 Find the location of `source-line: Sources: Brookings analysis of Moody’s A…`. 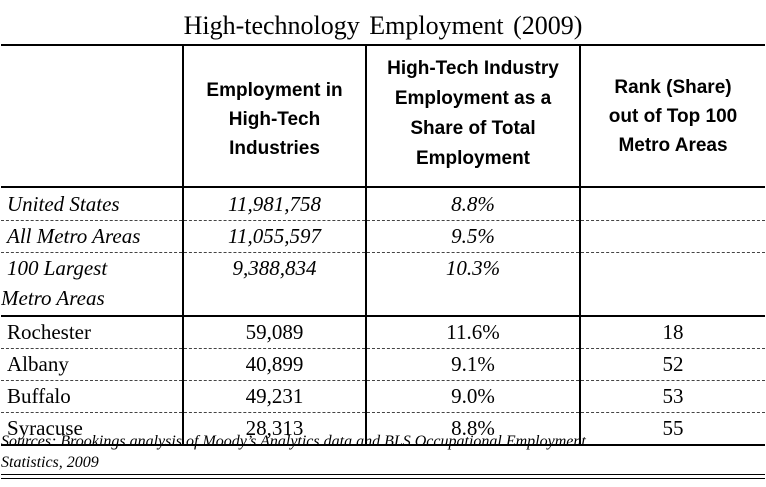

source-line: Sources: Brookings analysis of Moody’s A… is located at coordinates (293, 441).